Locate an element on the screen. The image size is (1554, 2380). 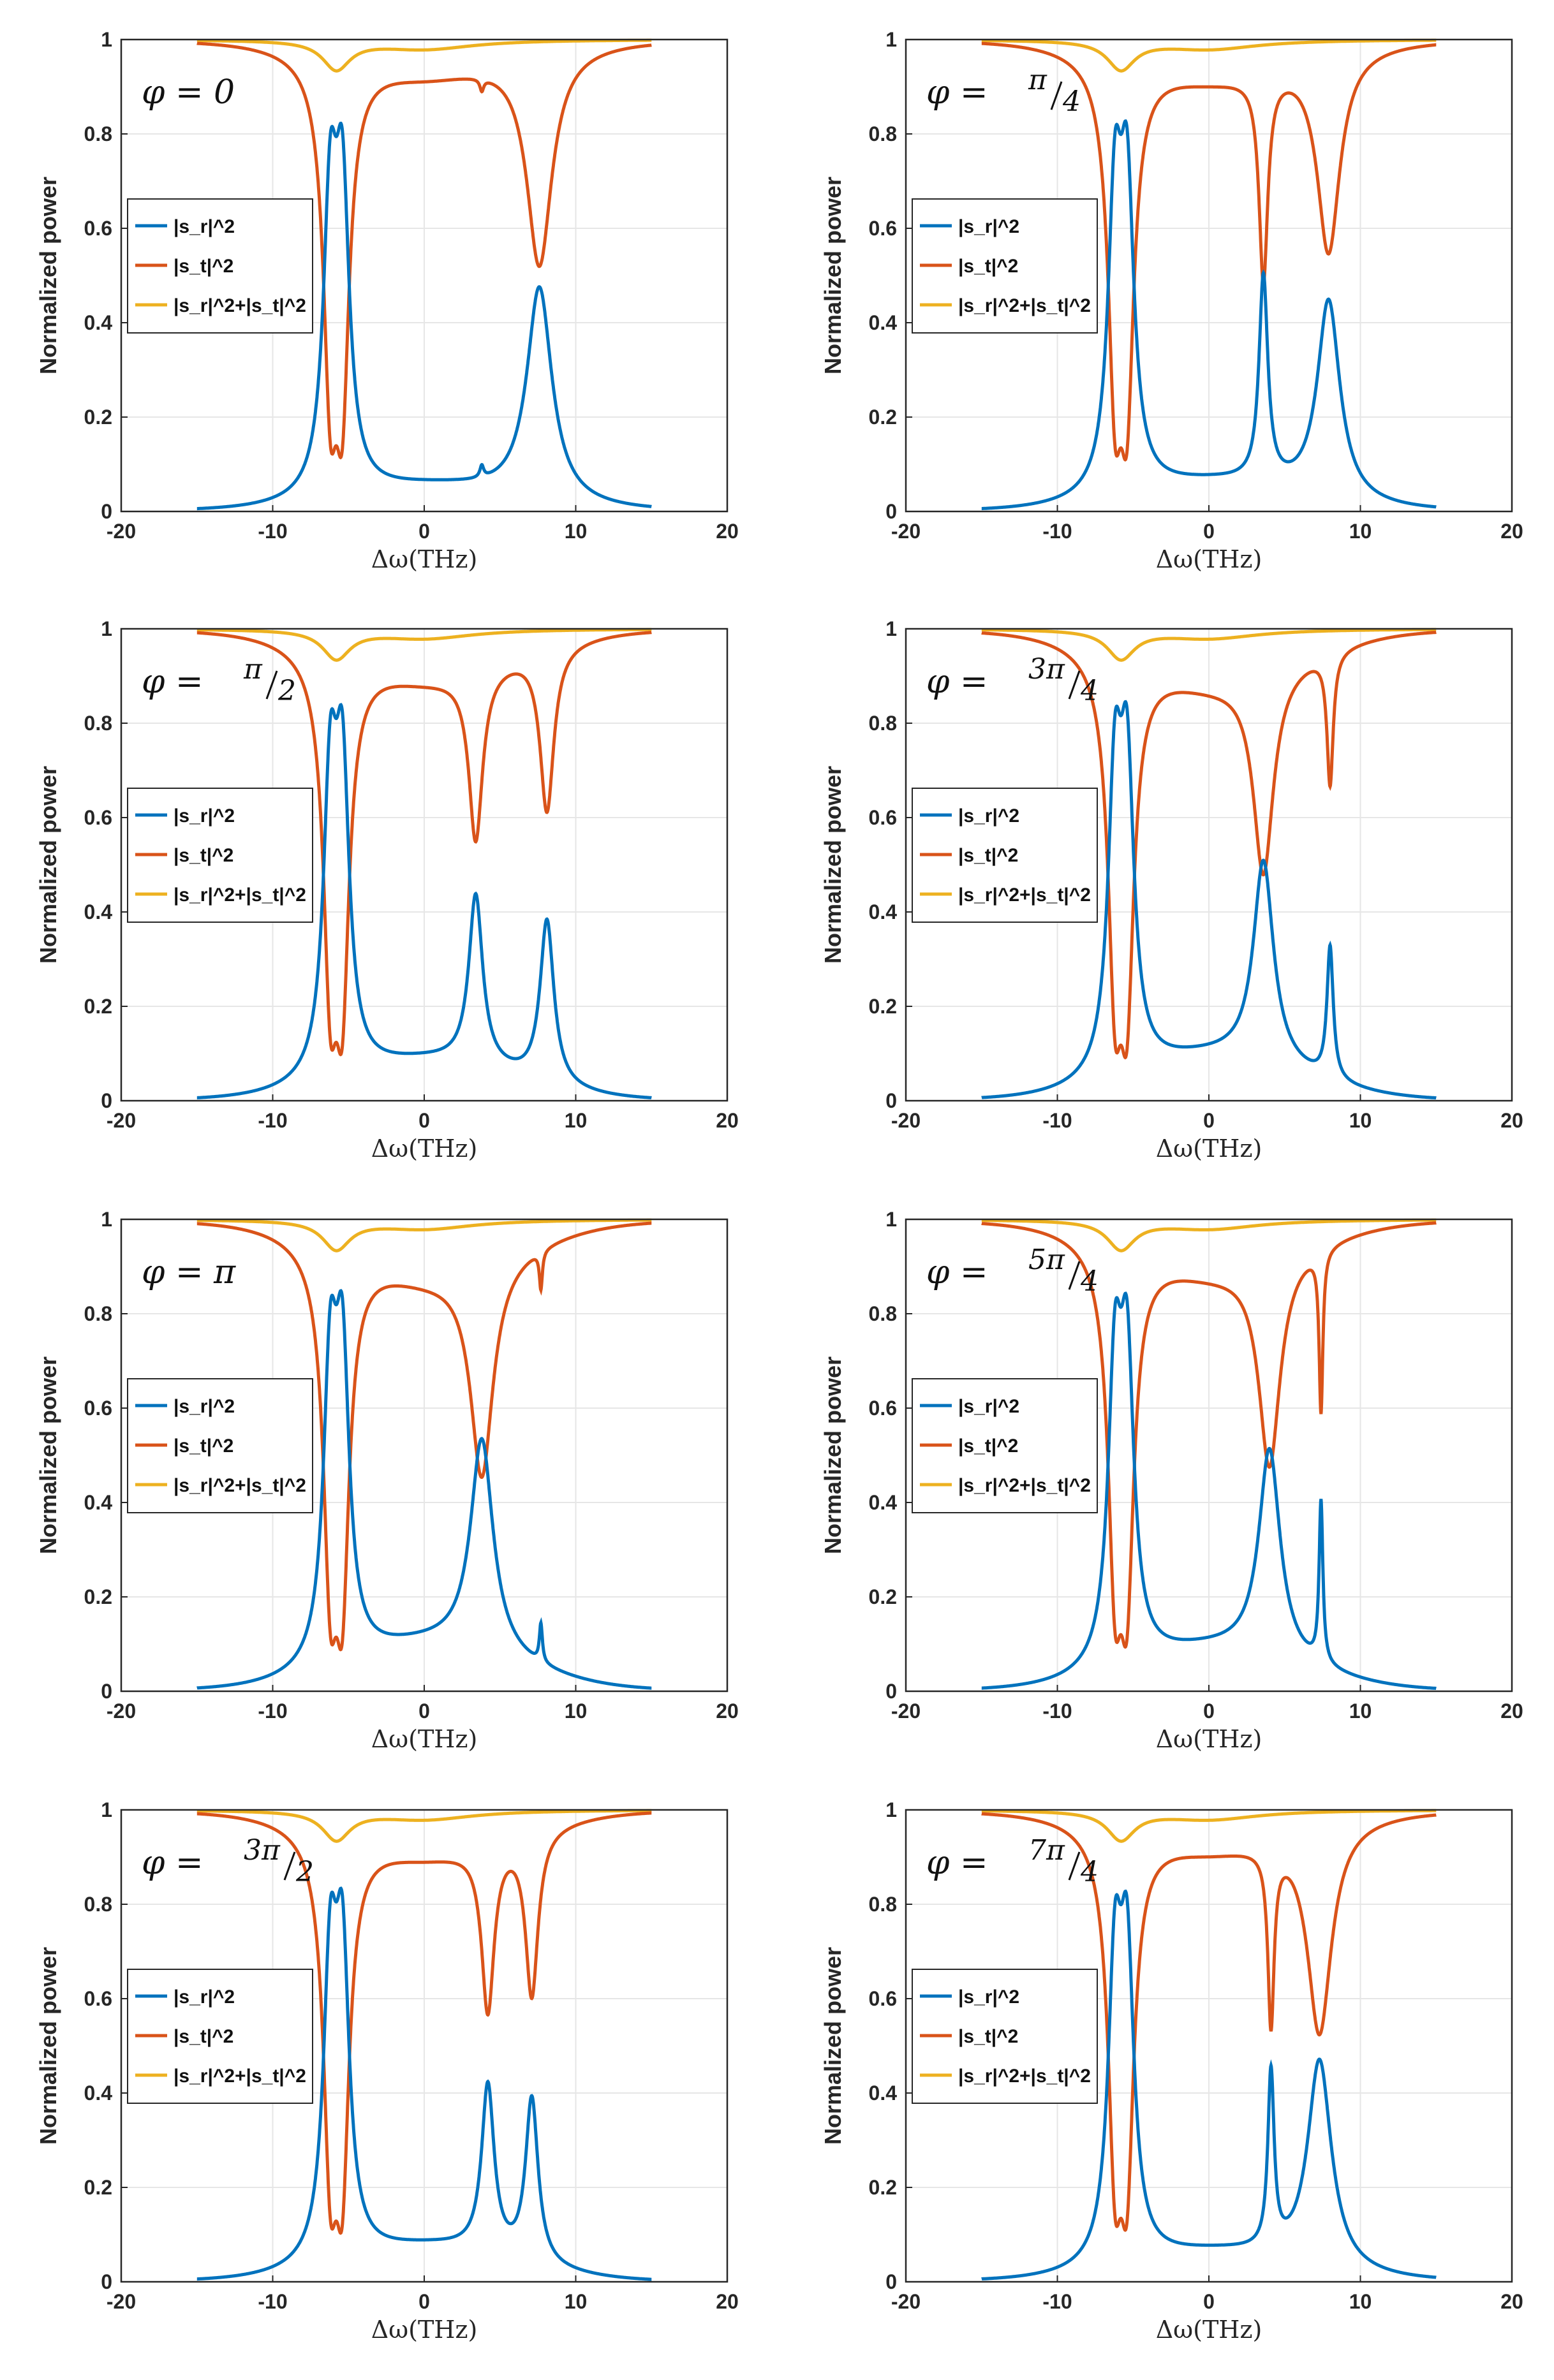
phase-denominator: 2 is located at coordinates (304, 1872).